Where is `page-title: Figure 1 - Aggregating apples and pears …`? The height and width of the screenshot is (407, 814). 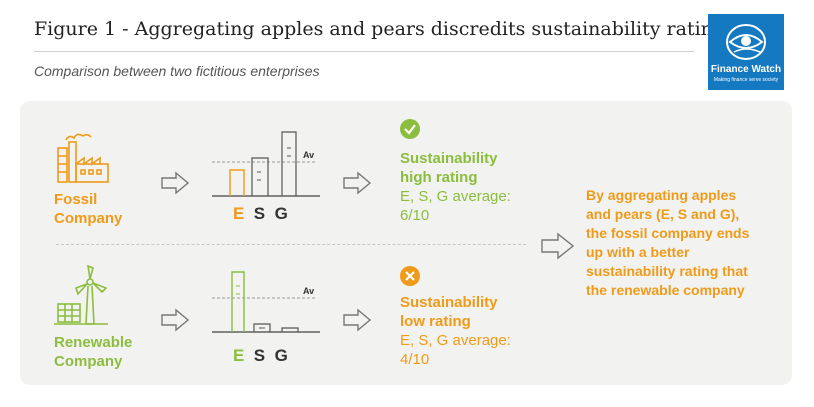
page-title: Figure 1 - Aggregating apples and pears … is located at coordinates (384, 29).